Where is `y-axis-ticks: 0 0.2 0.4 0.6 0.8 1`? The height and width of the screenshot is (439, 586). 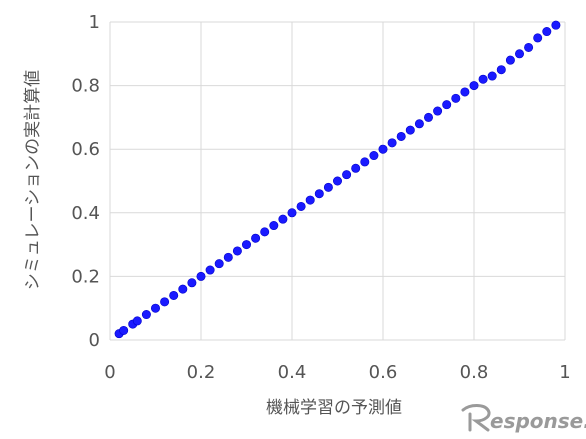 y-axis-ticks: 0 0.2 0.4 0.6 0.8 1 is located at coordinates (85, 181).